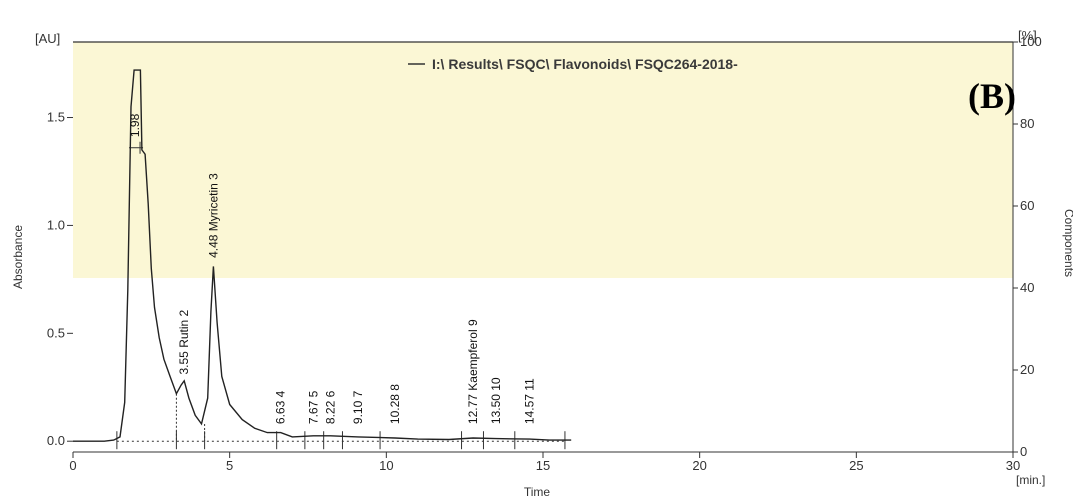 This screenshot has width=1073, height=504. I want to click on peak-label: 8.22 6, so click(331, 407).